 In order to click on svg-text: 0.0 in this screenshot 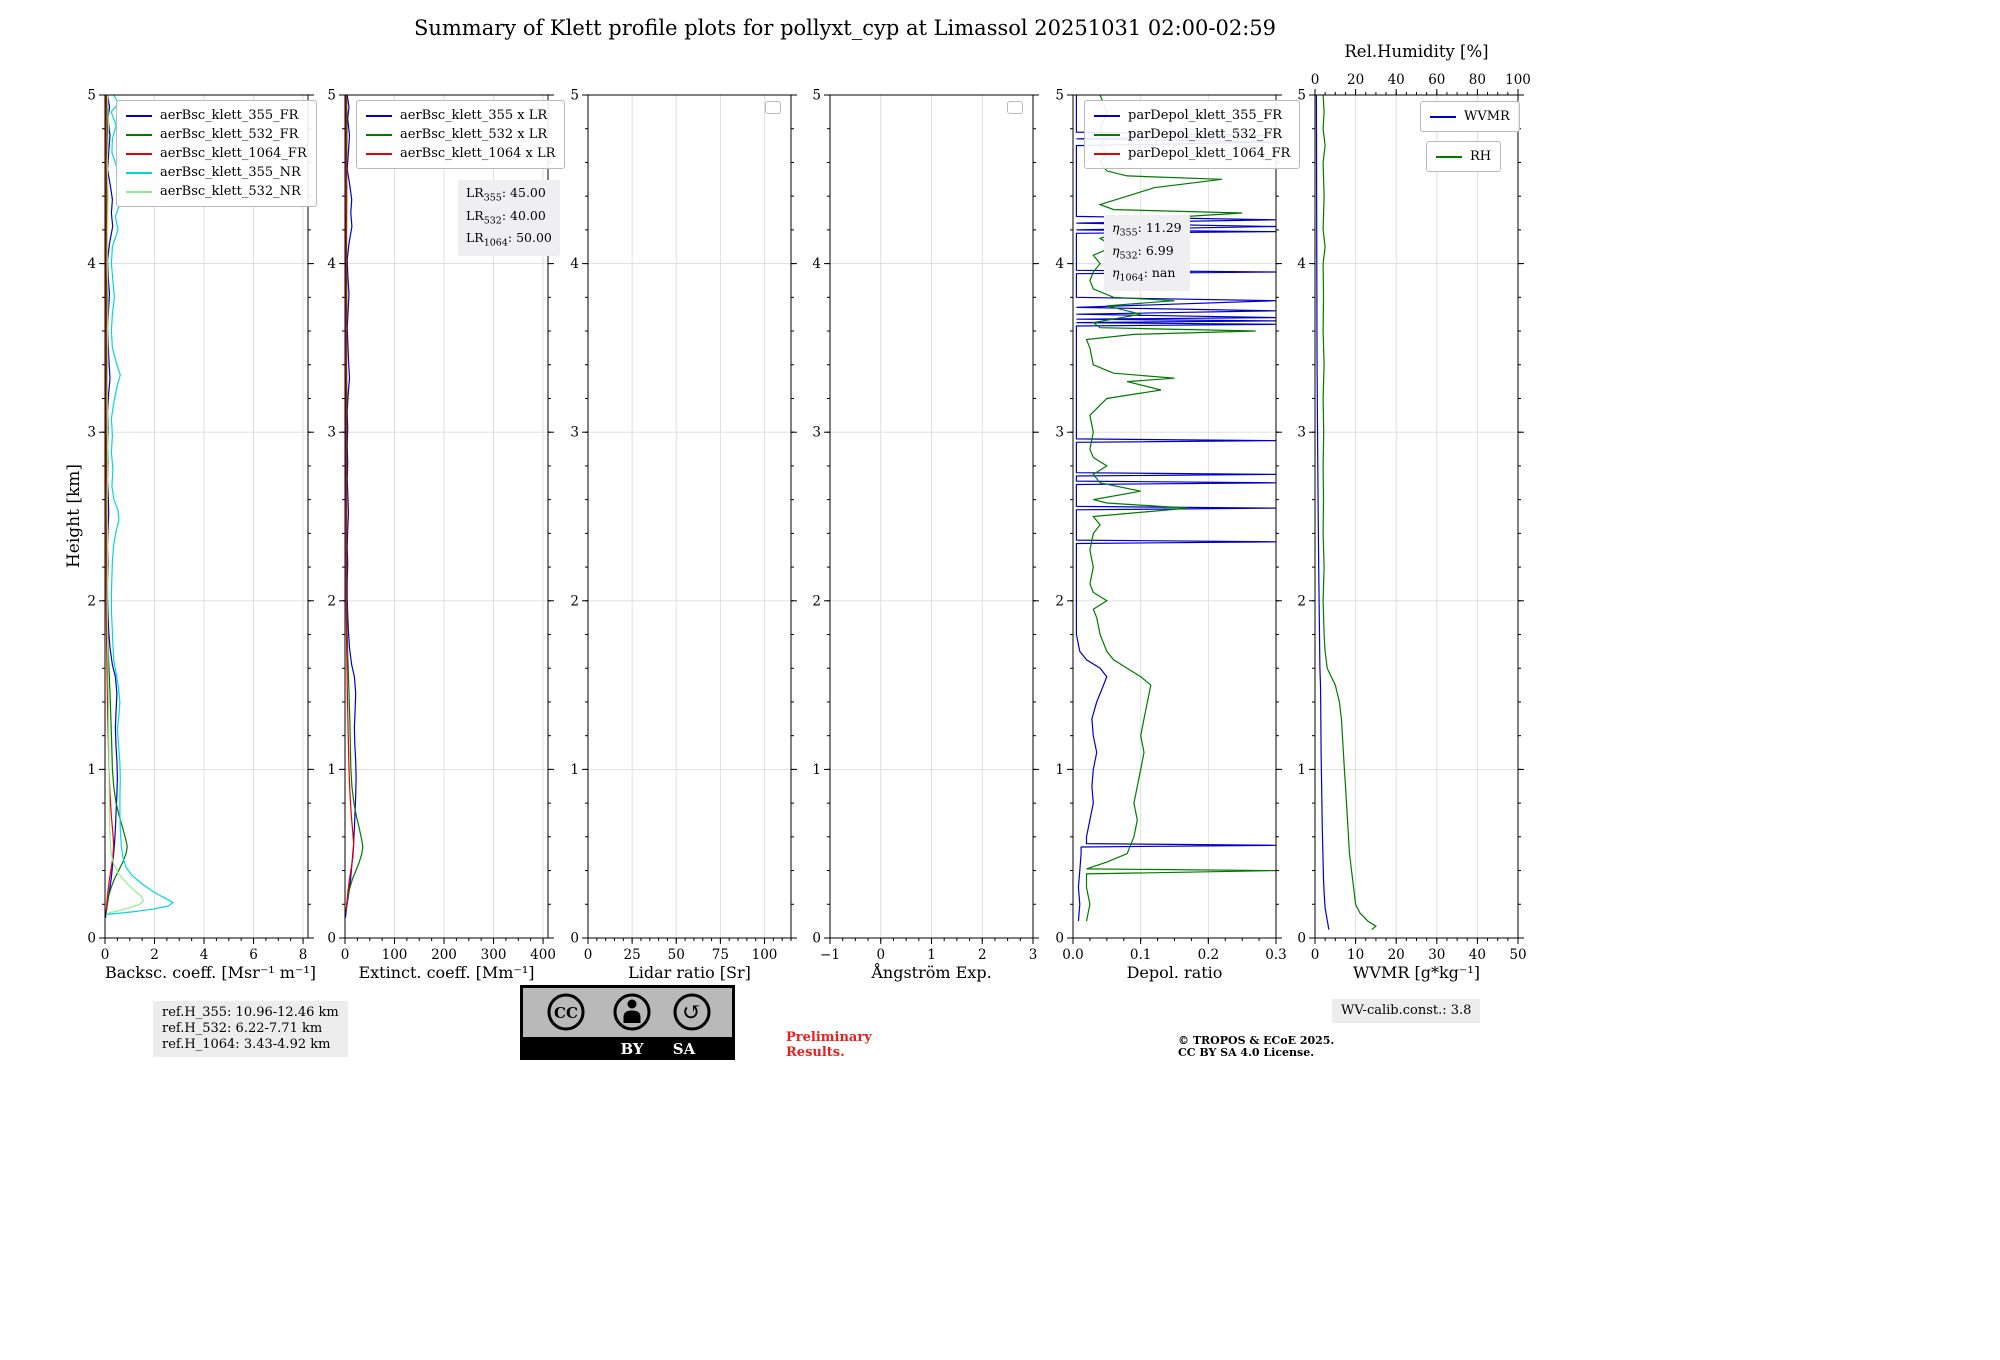, I will do `click(1072, 955)`.